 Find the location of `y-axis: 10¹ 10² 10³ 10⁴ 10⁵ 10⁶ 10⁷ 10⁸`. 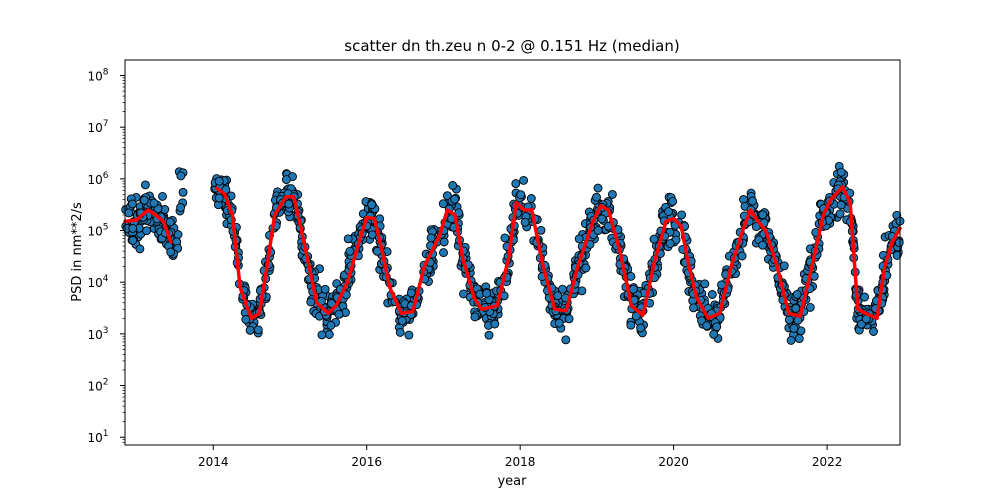

y-axis: 10¹ 10² 10³ 10⁴ 10⁵ 10⁶ 10⁷ 10⁸ is located at coordinates (106, 256).